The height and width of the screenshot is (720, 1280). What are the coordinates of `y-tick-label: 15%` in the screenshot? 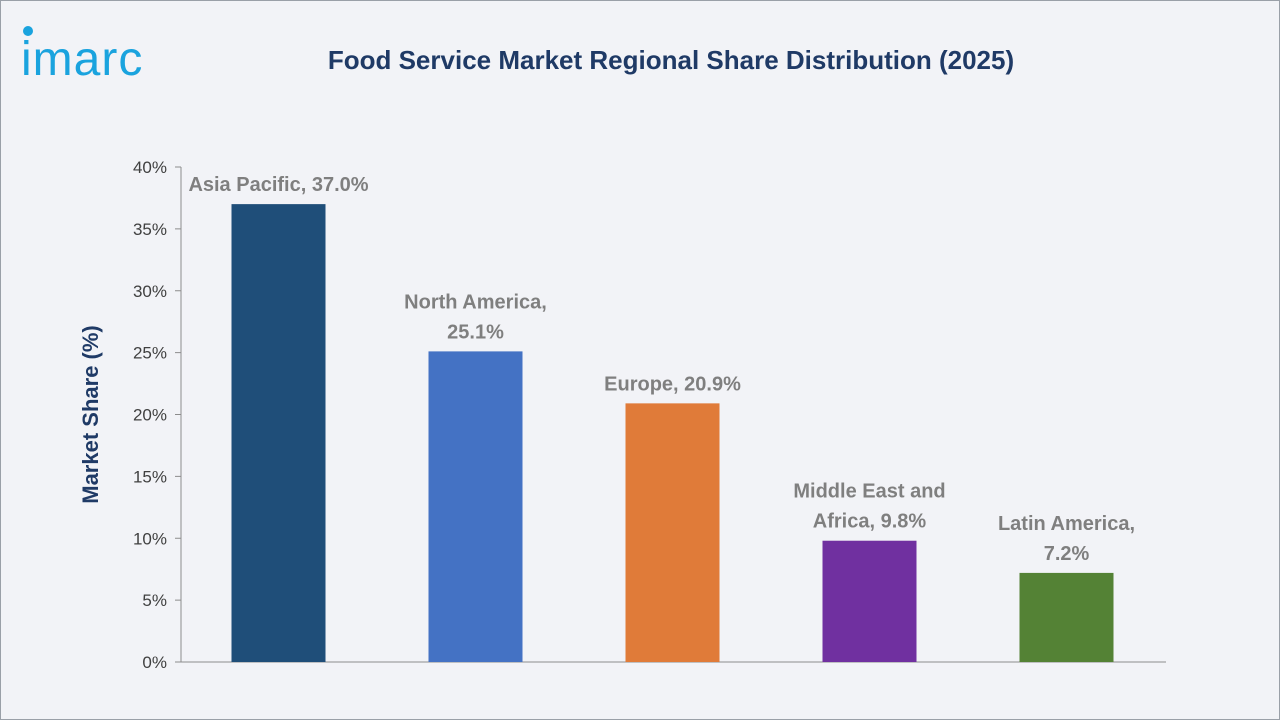 It's located at (150, 476).